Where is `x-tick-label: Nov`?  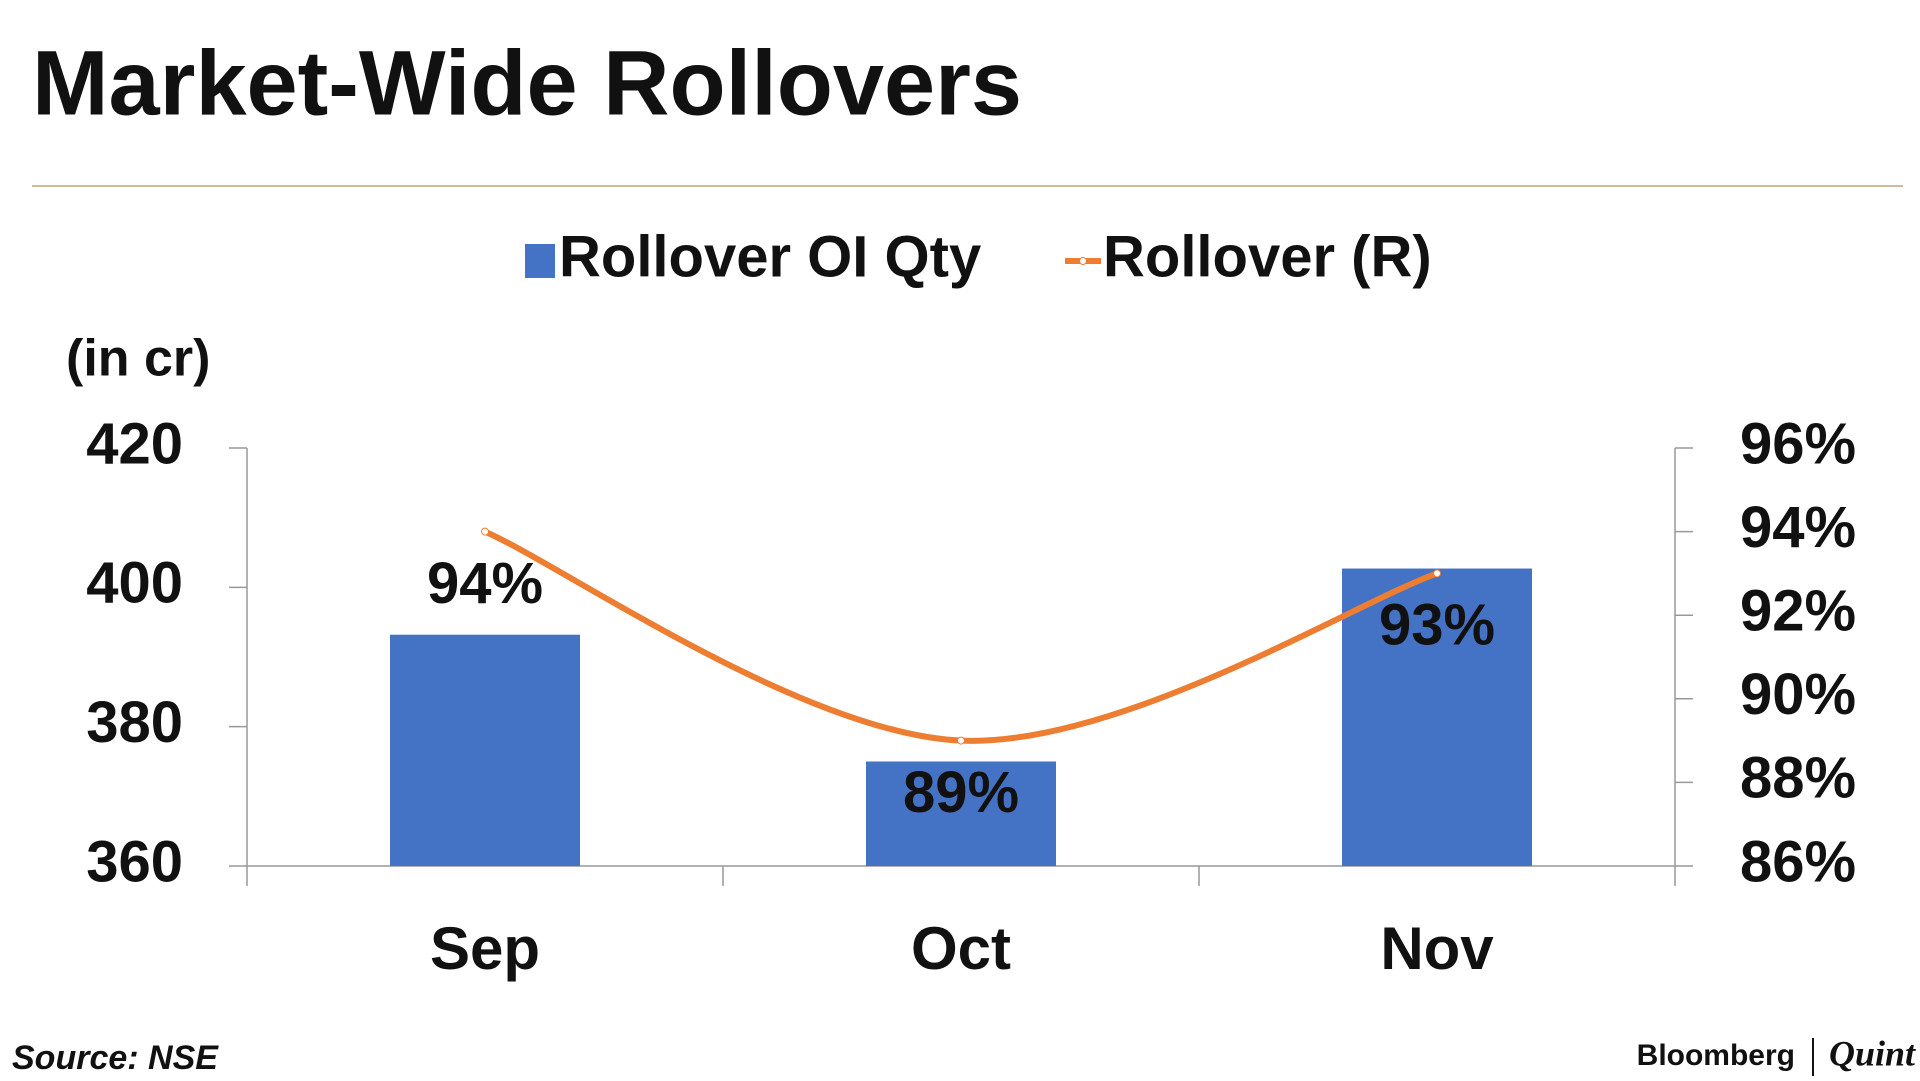 x-tick-label: Nov is located at coordinates (1437, 948).